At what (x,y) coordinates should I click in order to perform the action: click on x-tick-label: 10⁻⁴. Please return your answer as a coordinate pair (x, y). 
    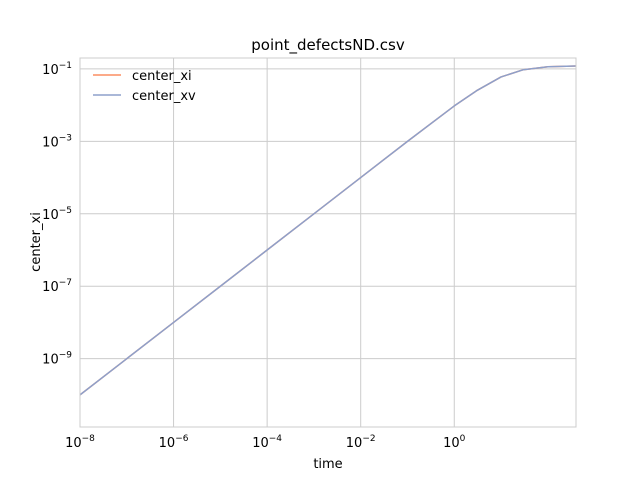
    Looking at the image, I should click on (267, 442).